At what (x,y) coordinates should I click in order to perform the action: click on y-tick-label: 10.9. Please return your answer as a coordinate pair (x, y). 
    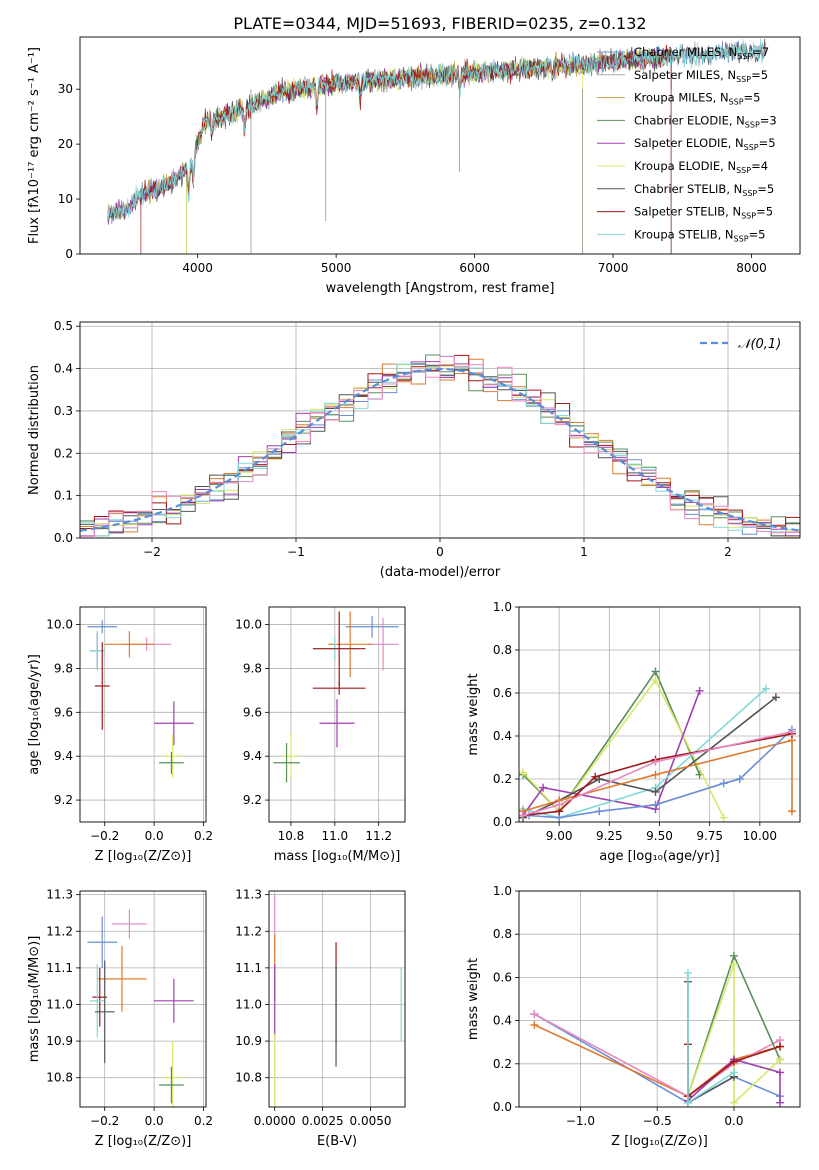
    Looking at the image, I should click on (59, 1041).